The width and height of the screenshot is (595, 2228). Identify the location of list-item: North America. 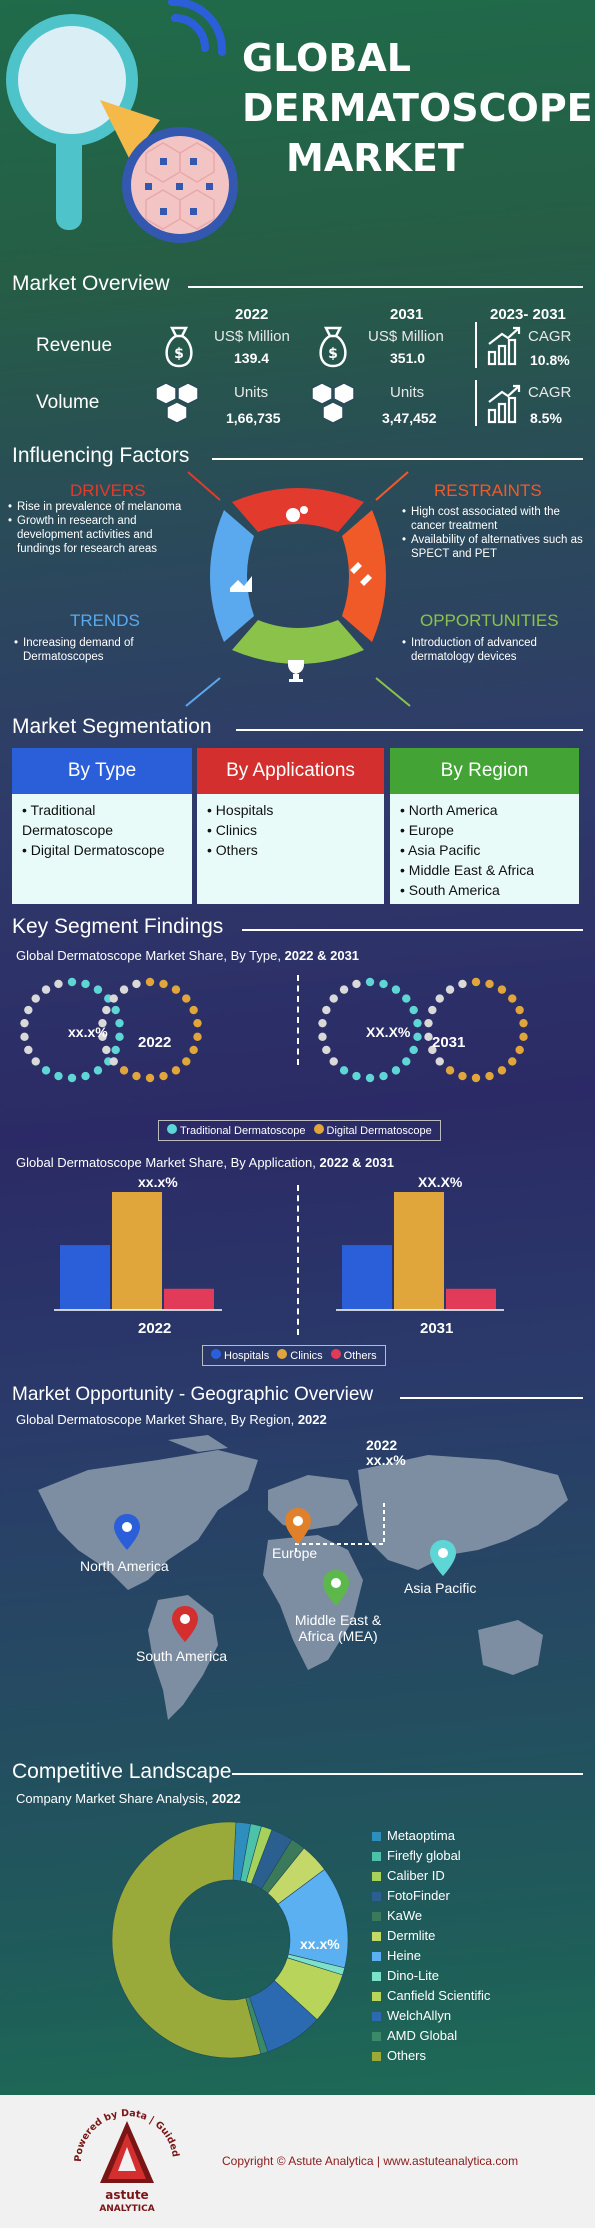
(484, 810).